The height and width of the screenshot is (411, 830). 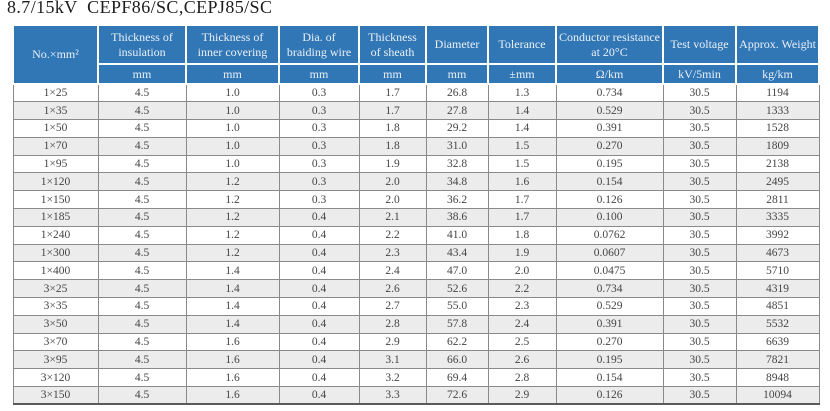 I want to click on cell-sheath: 3.1, so click(x=392, y=360).